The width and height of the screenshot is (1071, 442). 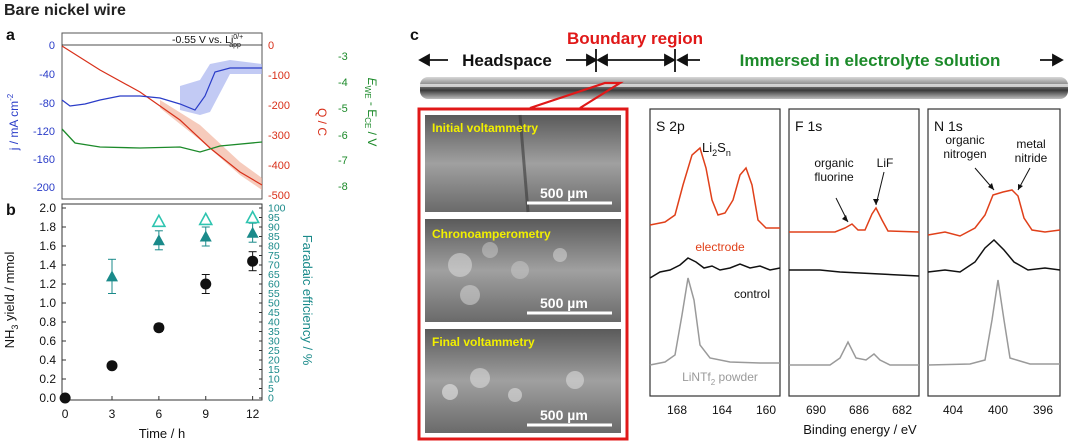 What do you see at coordinates (371, 112) in the screenshot?
I see `e-axis-label: EWE - ECE / V` at bounding box center [371, 112].